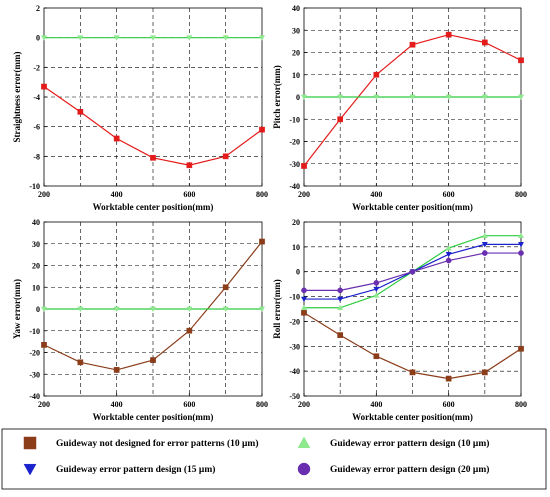 This screenshot has width=550, height=497. I want to click on y-axis-label: Straightness error(mm), so click(17, 96).